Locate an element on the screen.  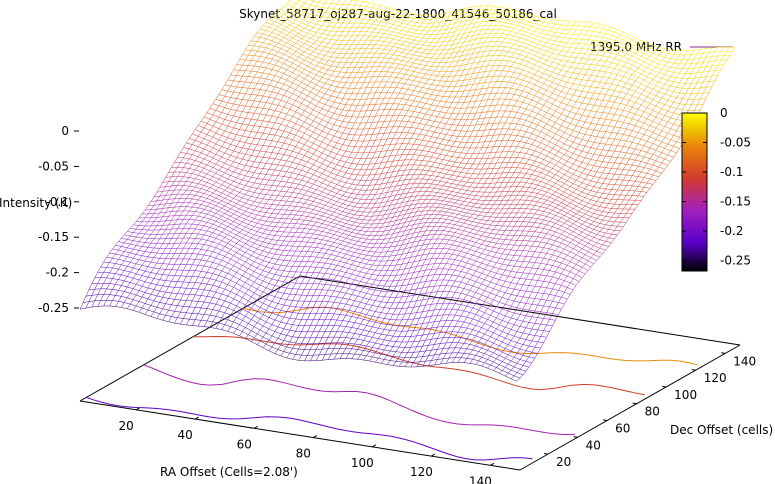
x-tick-label: 20 is located at coordinates (125, 426).